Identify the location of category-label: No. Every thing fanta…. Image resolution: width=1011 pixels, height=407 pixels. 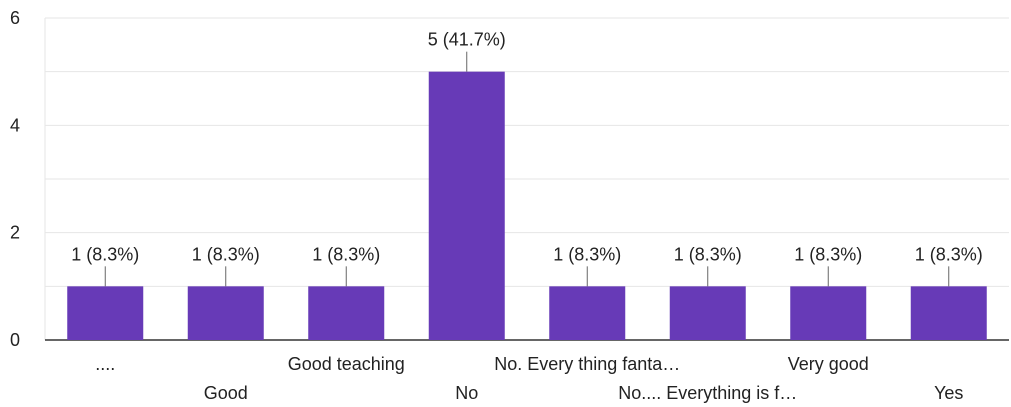
(587, 364).